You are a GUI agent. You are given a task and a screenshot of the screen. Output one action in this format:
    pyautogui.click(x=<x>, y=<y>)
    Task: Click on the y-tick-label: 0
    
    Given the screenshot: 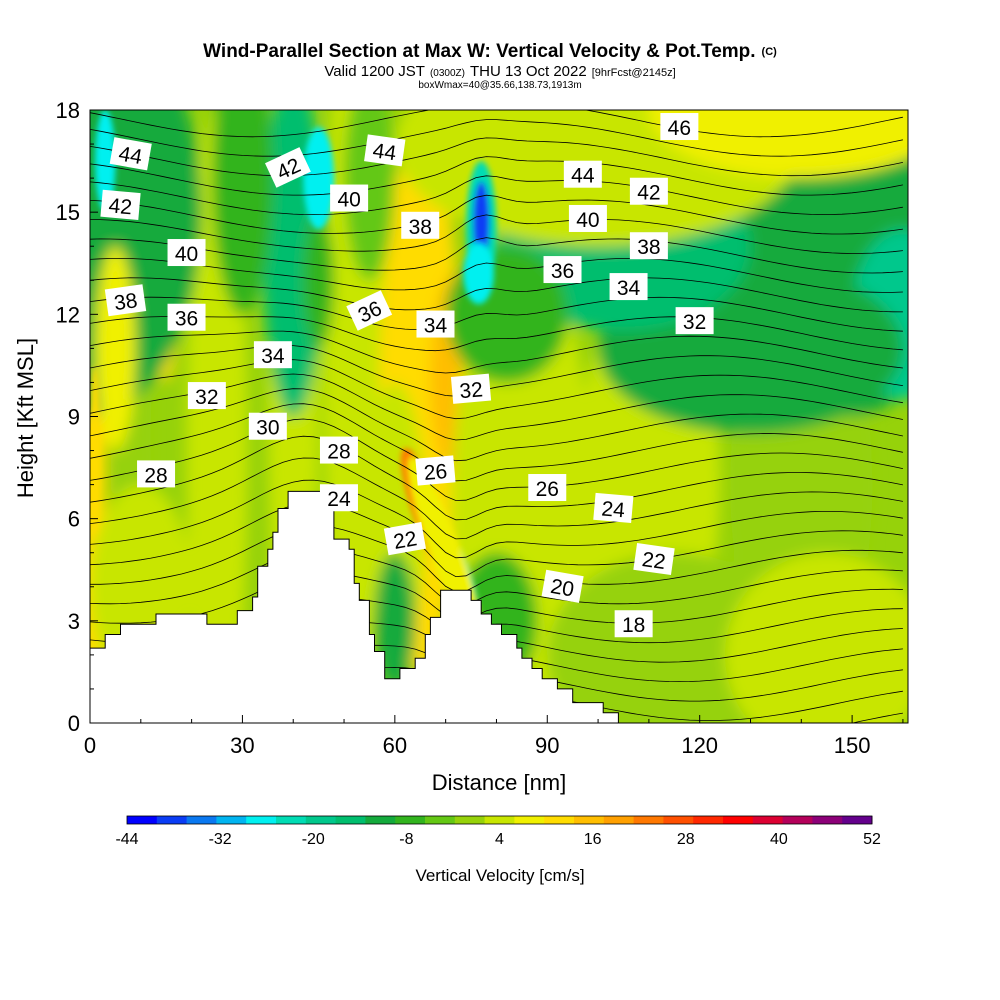 What is the action you would take?
    pyautogui.click(x=74, y=723)
    